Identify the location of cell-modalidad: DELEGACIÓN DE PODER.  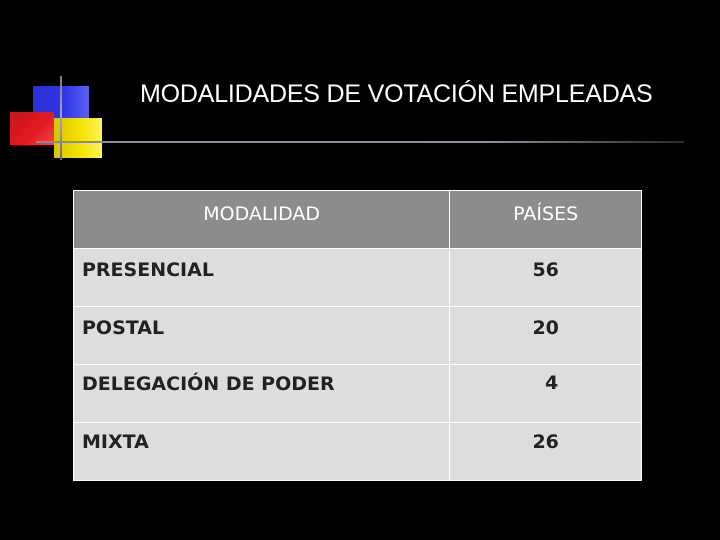
(261, 393).